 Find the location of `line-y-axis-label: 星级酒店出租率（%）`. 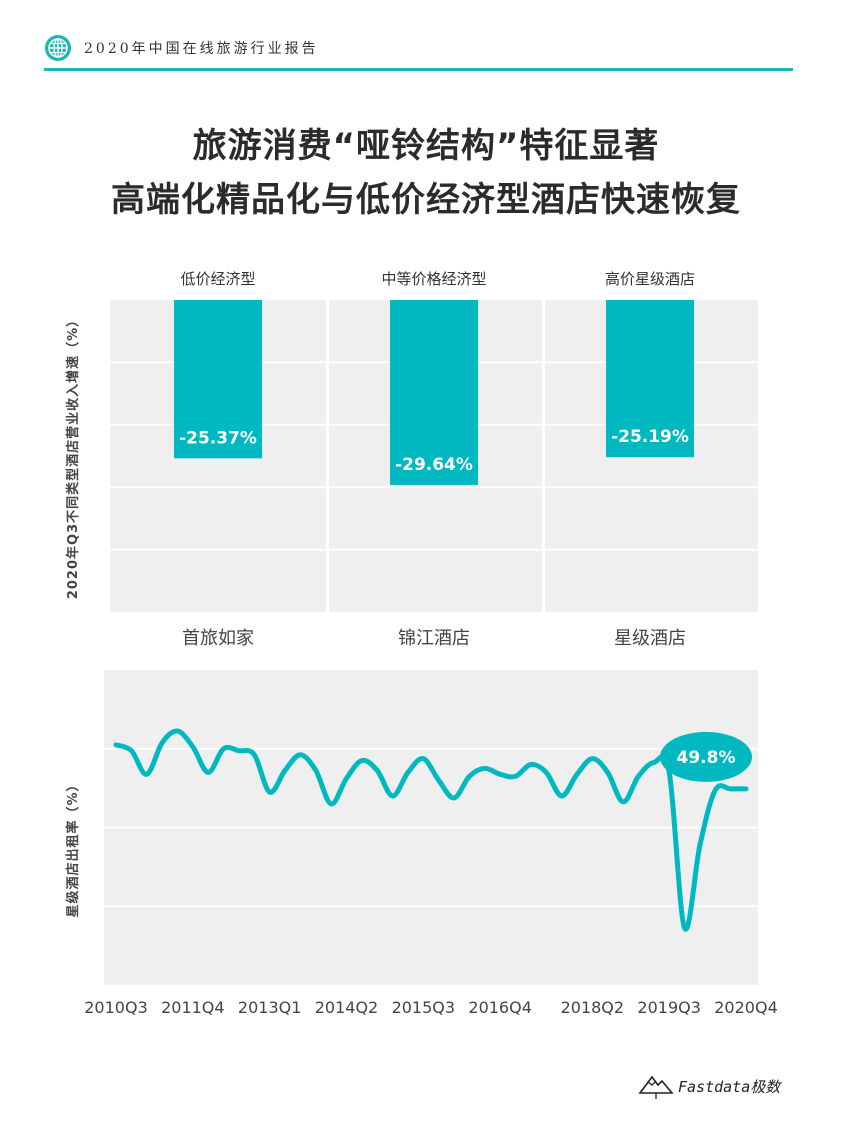

line-y-axis-label: 星级酒店出租率（%） is located at coordinates (73, 847).